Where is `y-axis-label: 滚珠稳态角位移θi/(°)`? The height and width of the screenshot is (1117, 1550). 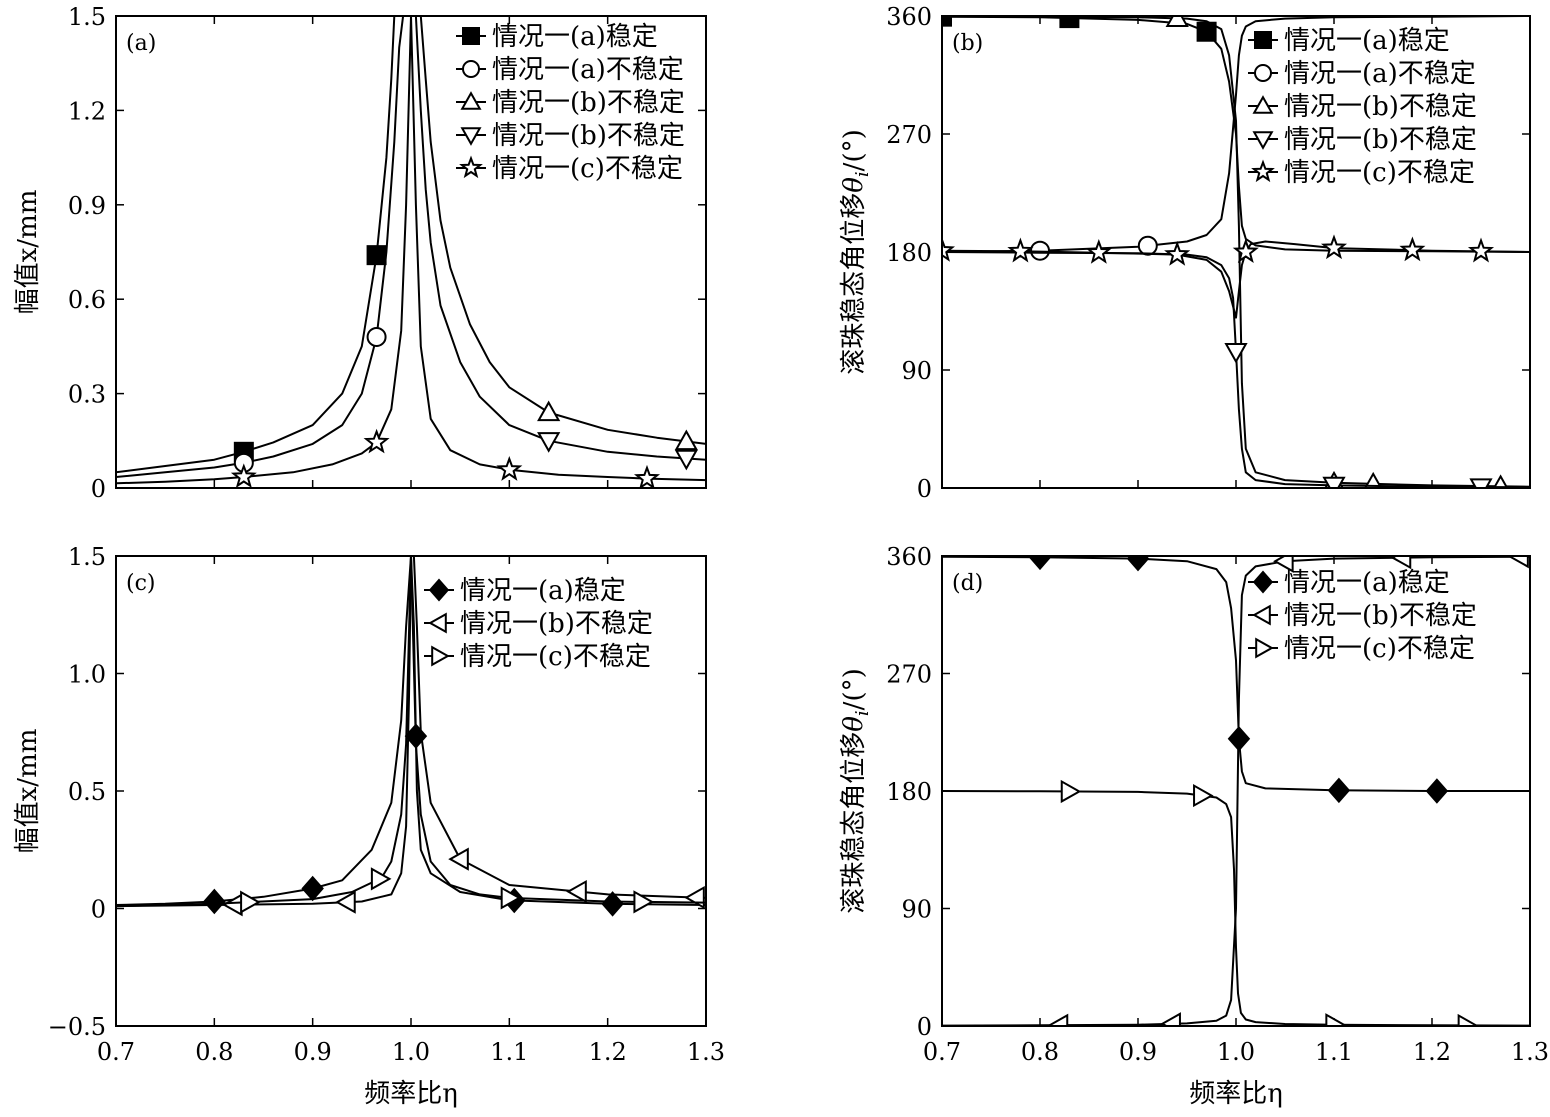 y-axis-label: 滚珠稳态角位移θi/(°) is located at coordinates (856, 251).